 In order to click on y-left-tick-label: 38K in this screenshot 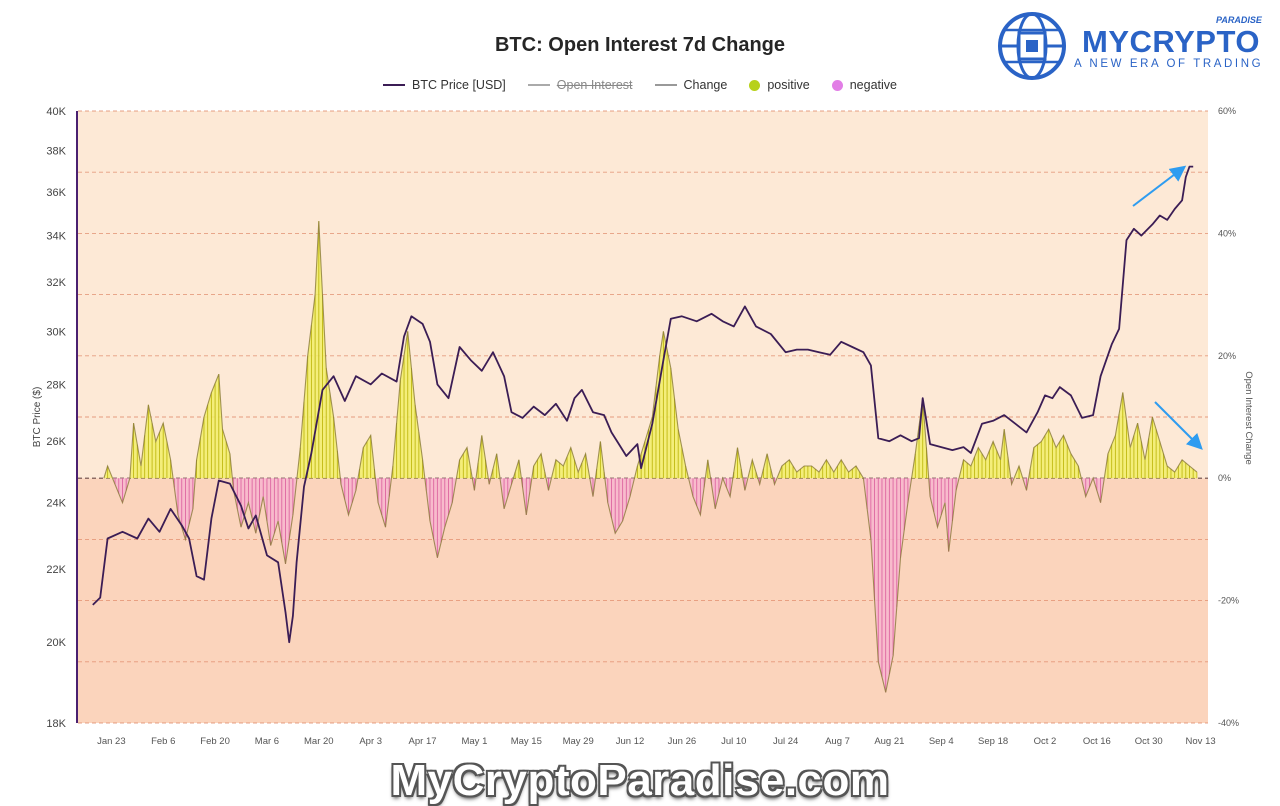, I will do `click(56, 151)`.